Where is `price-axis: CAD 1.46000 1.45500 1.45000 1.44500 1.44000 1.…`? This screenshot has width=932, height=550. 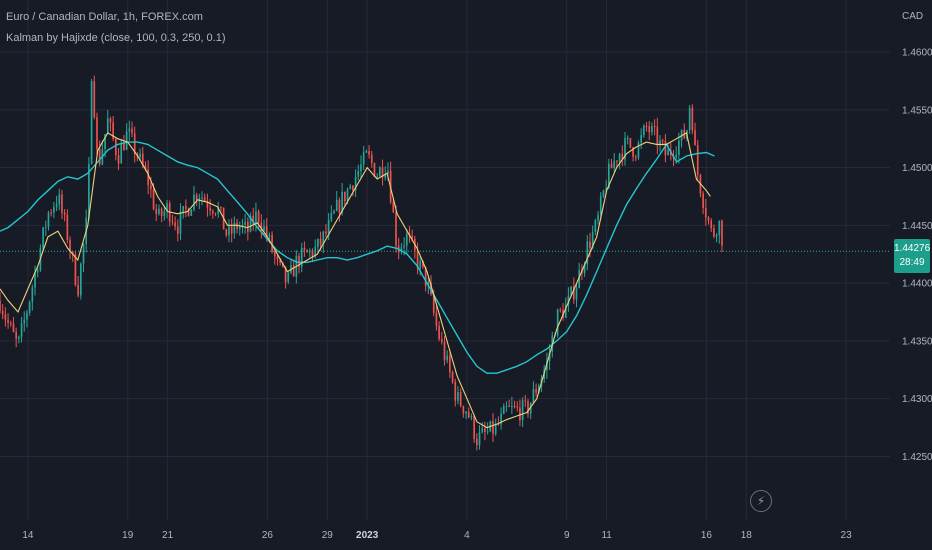 price-axis: CAD 1.46000 1.45500 1.45000 1.44500 1.44000 1.… is located at coordinates (917, 237).